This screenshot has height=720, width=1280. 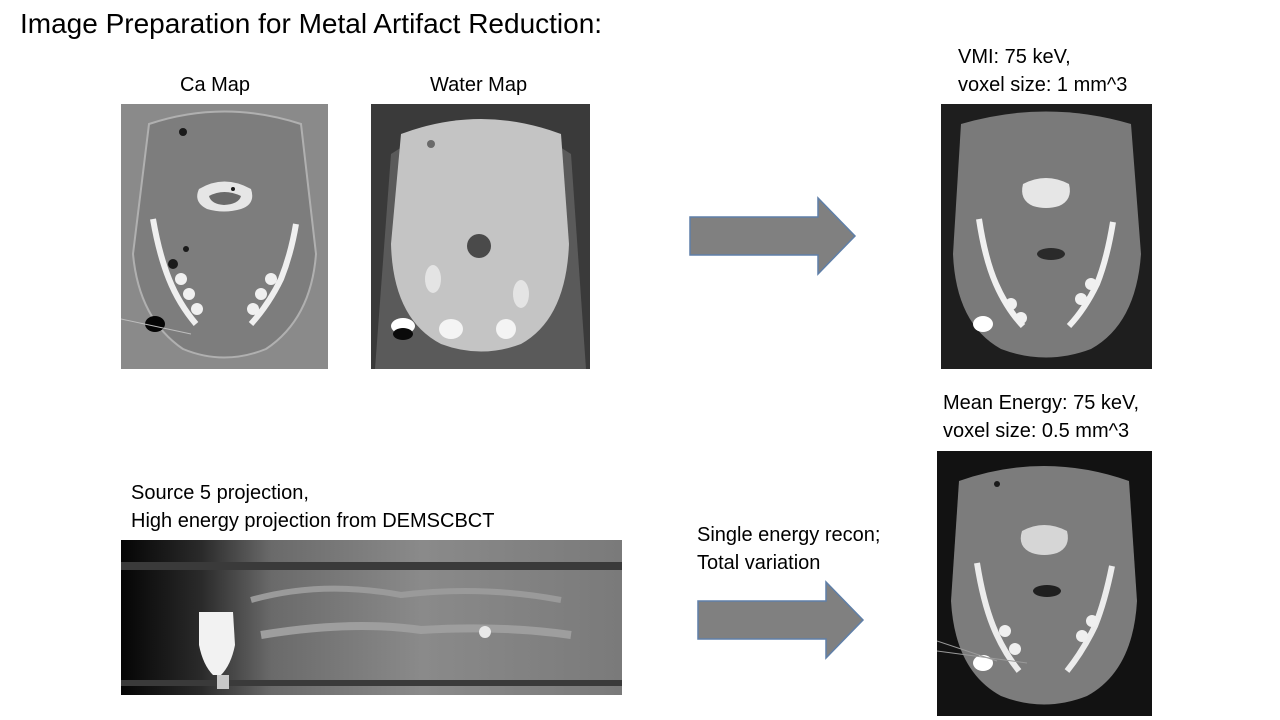 I want to click on projection-caption-line2: High energy projection from DEMSCBCT, so click(x=313, y=521).